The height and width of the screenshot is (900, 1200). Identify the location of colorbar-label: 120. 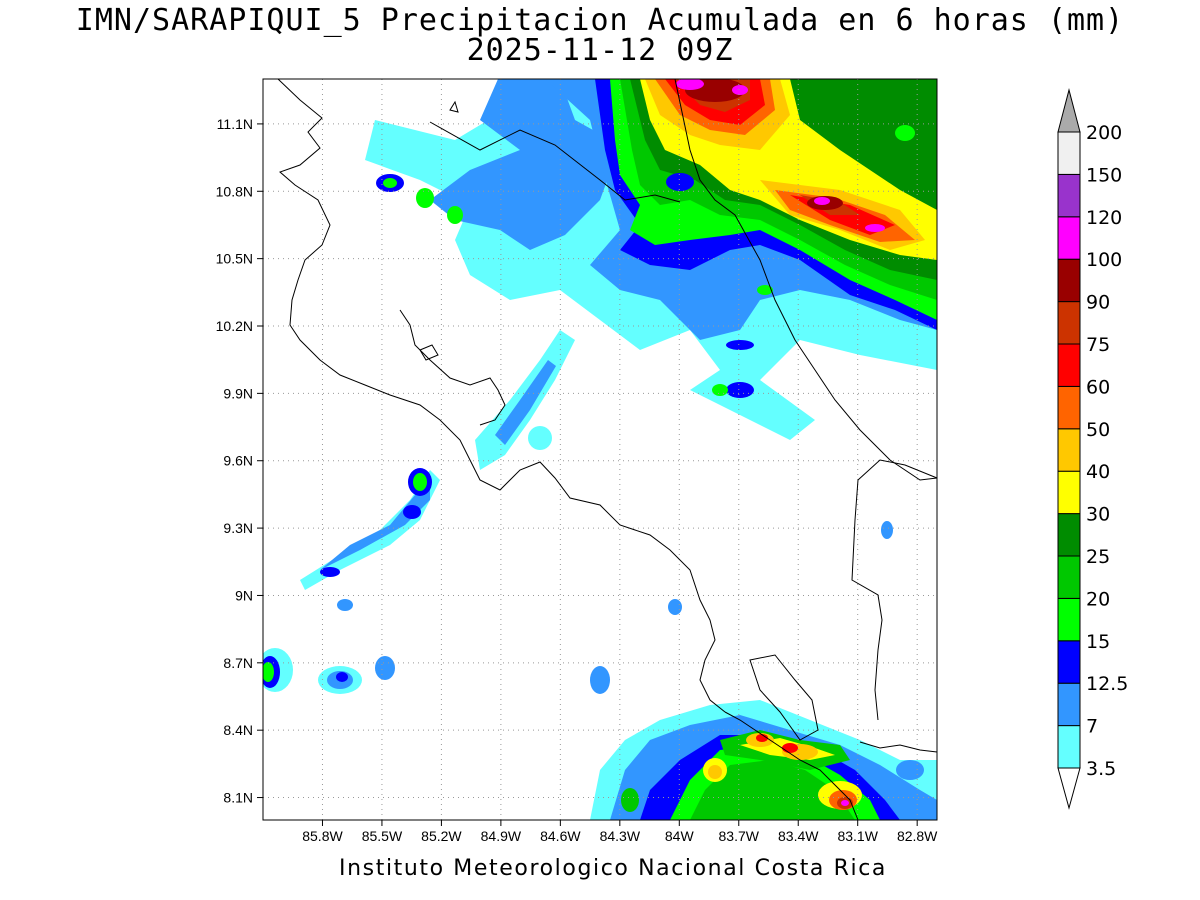
(1104, 218).